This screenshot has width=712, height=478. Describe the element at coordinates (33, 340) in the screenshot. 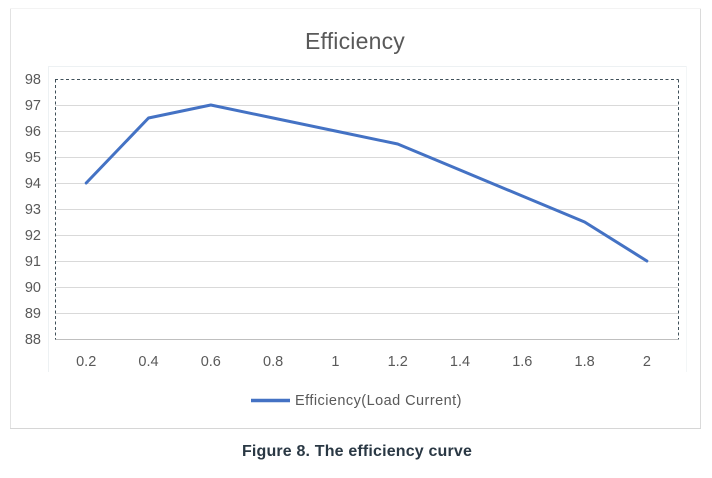

I see `svg-text: 88` at that location.